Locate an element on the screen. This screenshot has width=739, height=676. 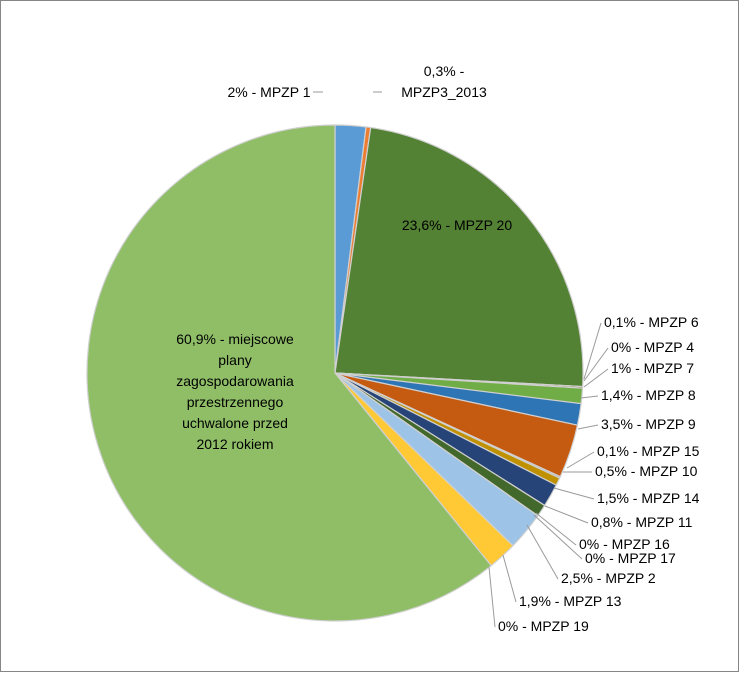
slice-label: 1,4% - MPZP 8 is located at coordinates (648, 395).